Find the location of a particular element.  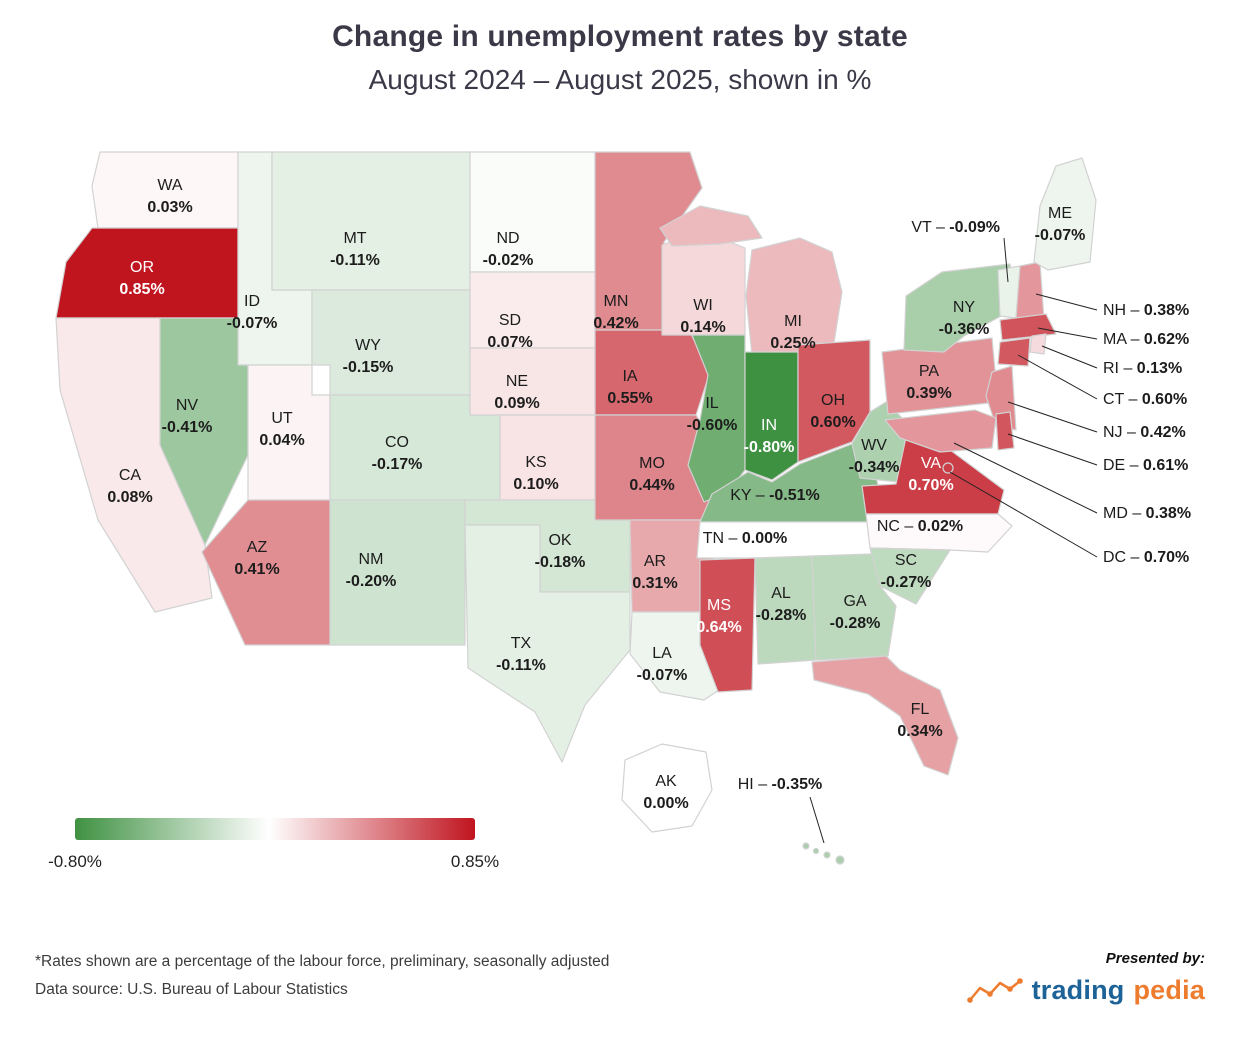

state-label-WV: WV -0.34% is located at coordinates (874, 456).